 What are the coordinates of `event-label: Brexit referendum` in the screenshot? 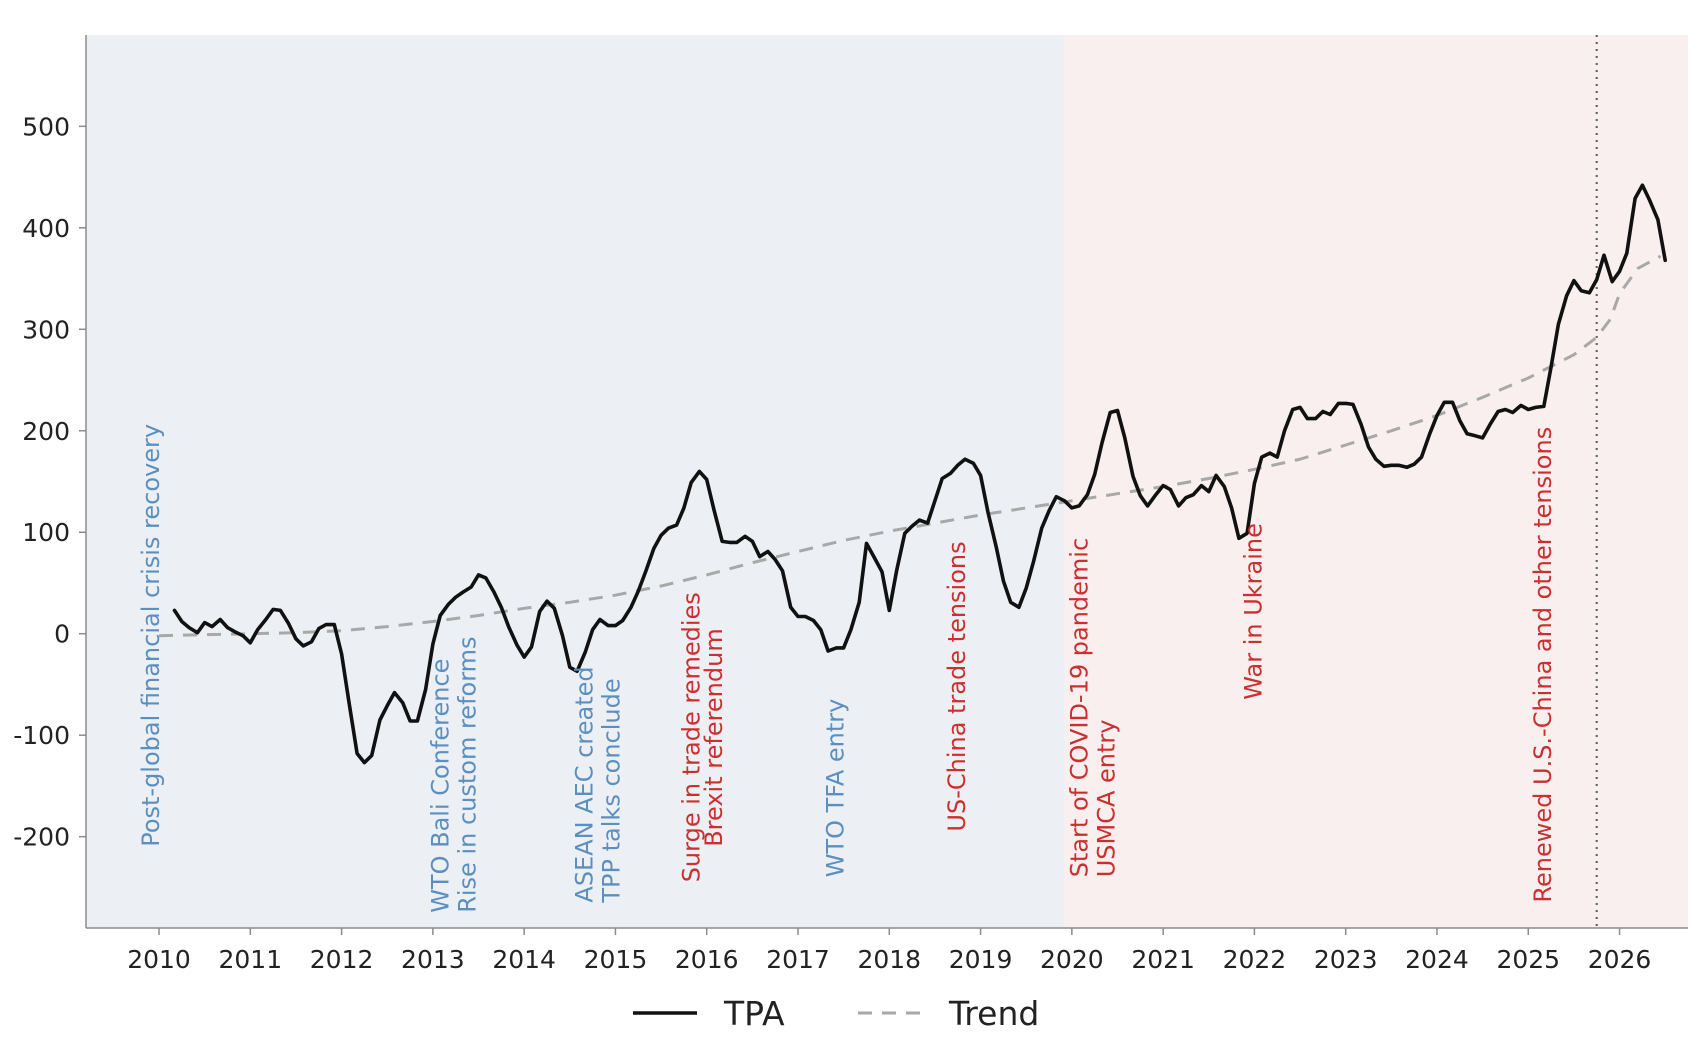 It's located at (714, 737).